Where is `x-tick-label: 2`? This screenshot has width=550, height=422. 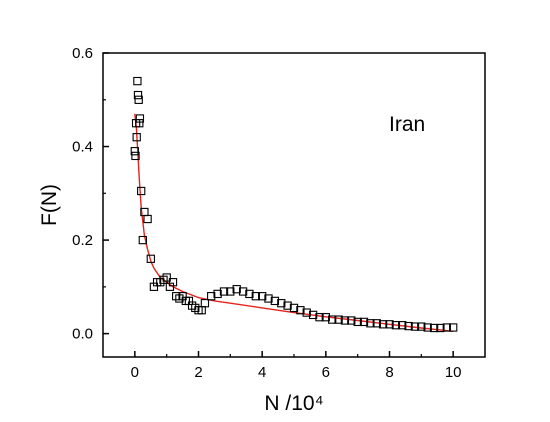 x-tick-label: 2 is located at coordinates (198, 372).